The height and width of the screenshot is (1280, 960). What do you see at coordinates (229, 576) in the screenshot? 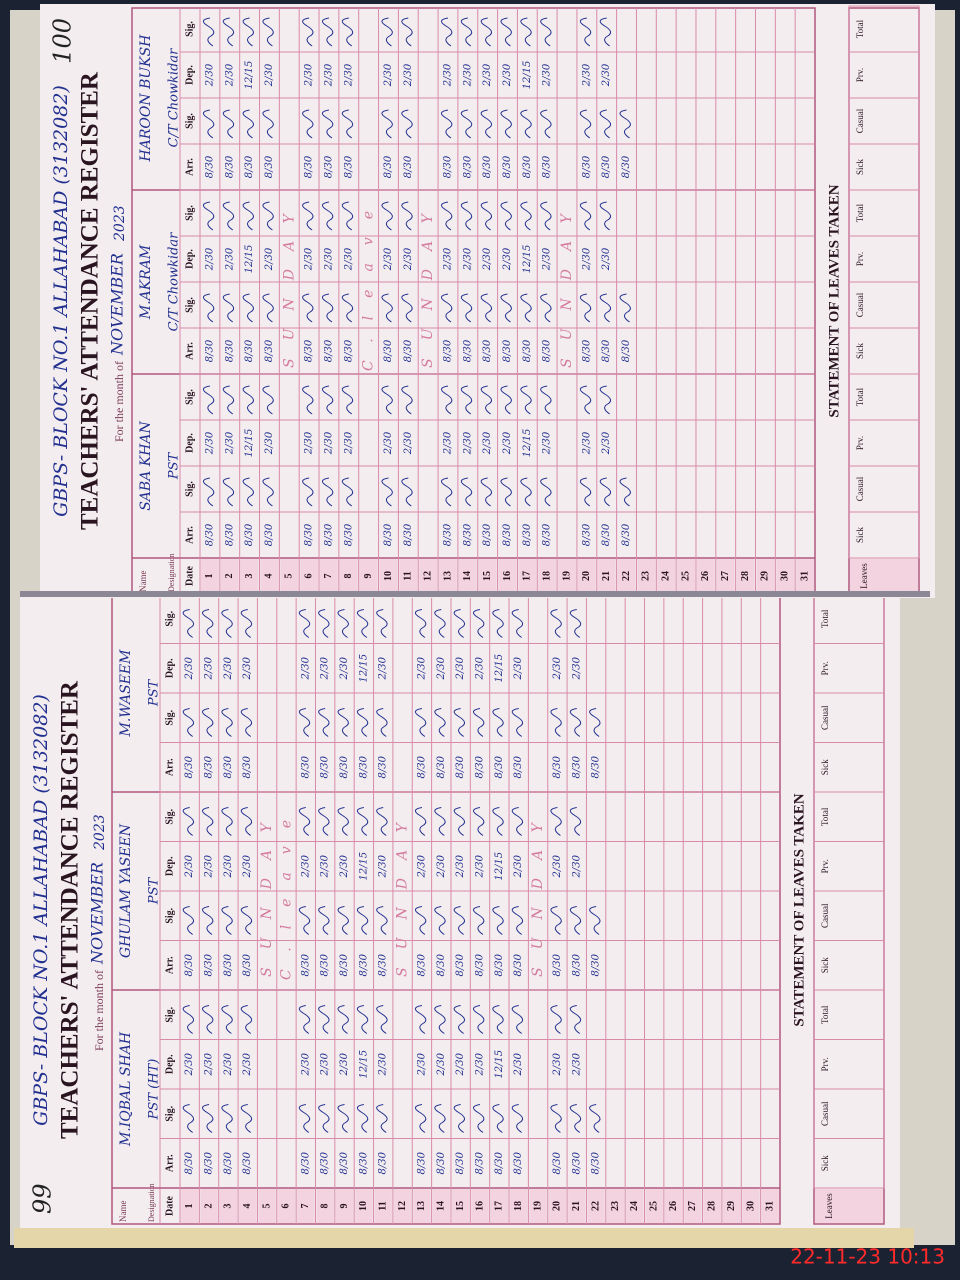
I see `date: 2` at bounding box center [229, 576].